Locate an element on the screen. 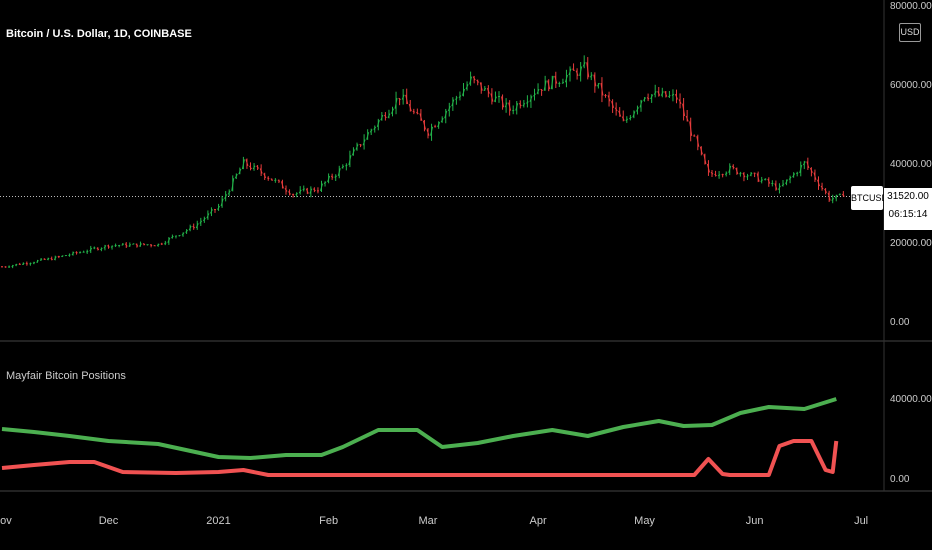 The height and width of the screenshot is (550, 932). bar-countdown: 06:15:14 is located at coordinates (908, 214).